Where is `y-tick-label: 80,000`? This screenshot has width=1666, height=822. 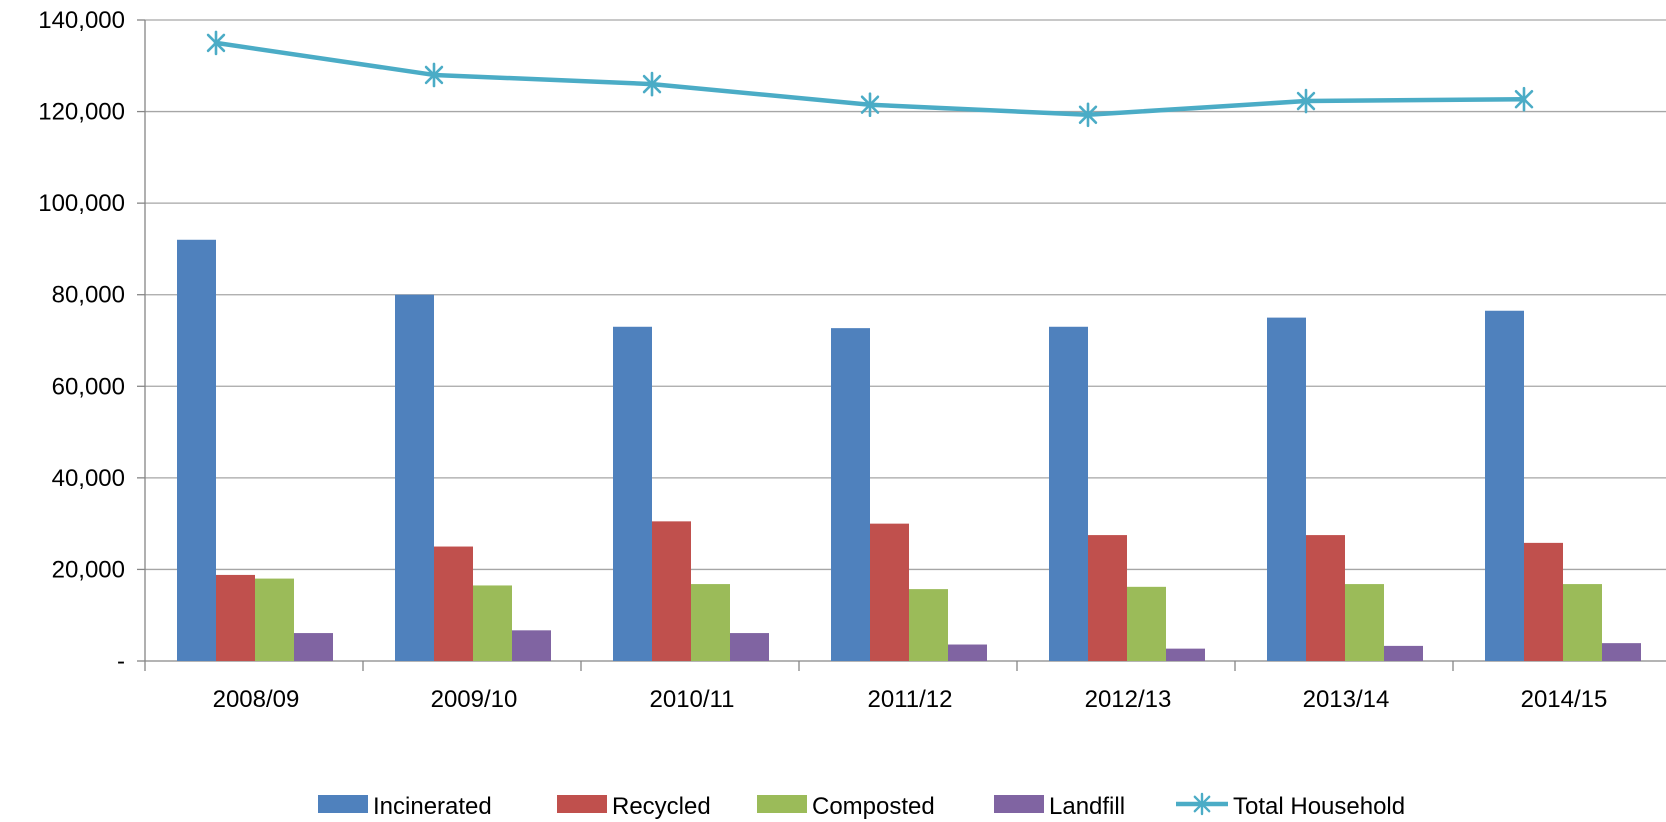
y-tick-label: 80,000 is located at coordinates (88, 295).